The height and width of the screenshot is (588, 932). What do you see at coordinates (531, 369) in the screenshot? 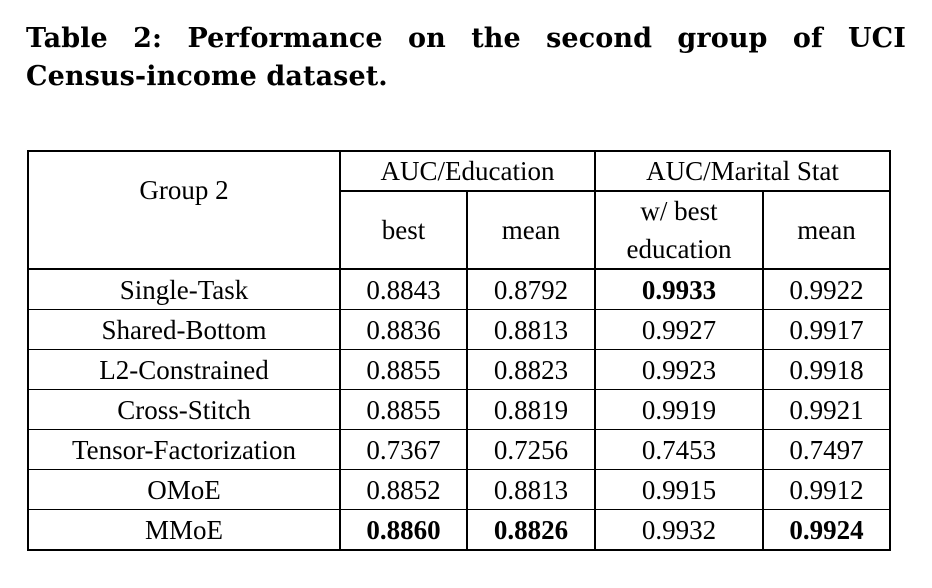
I see `value-cell: 0.8823` at bounding box center [531, 369].